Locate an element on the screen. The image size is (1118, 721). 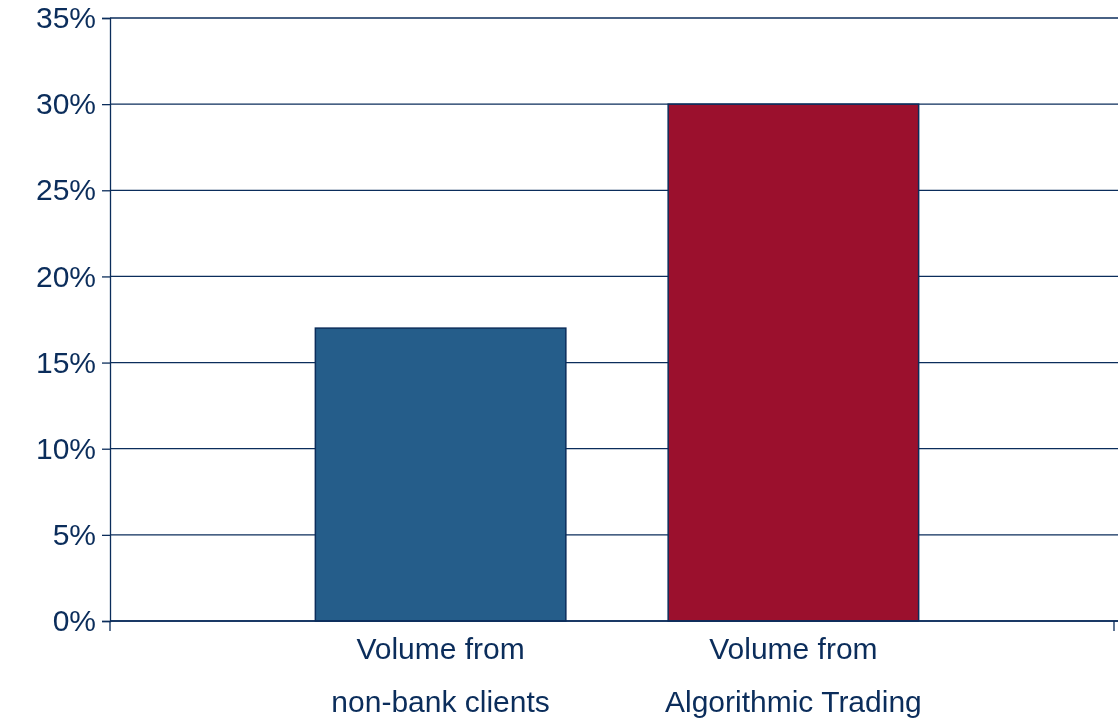
y-tick-label: 5% is located at coordinates (74, 534).